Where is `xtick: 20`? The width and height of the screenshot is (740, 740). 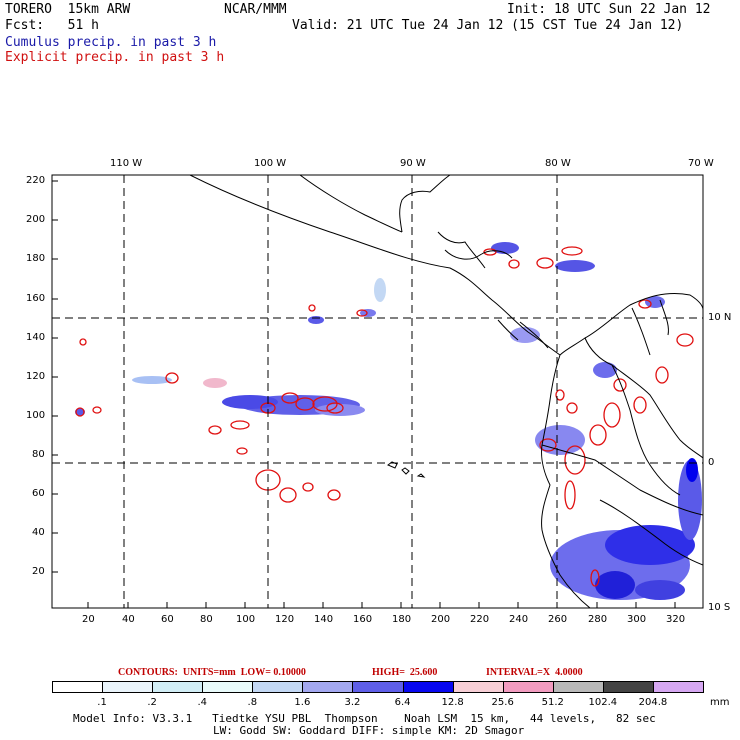 xtick: 20 is located at coordinates (88, 619).